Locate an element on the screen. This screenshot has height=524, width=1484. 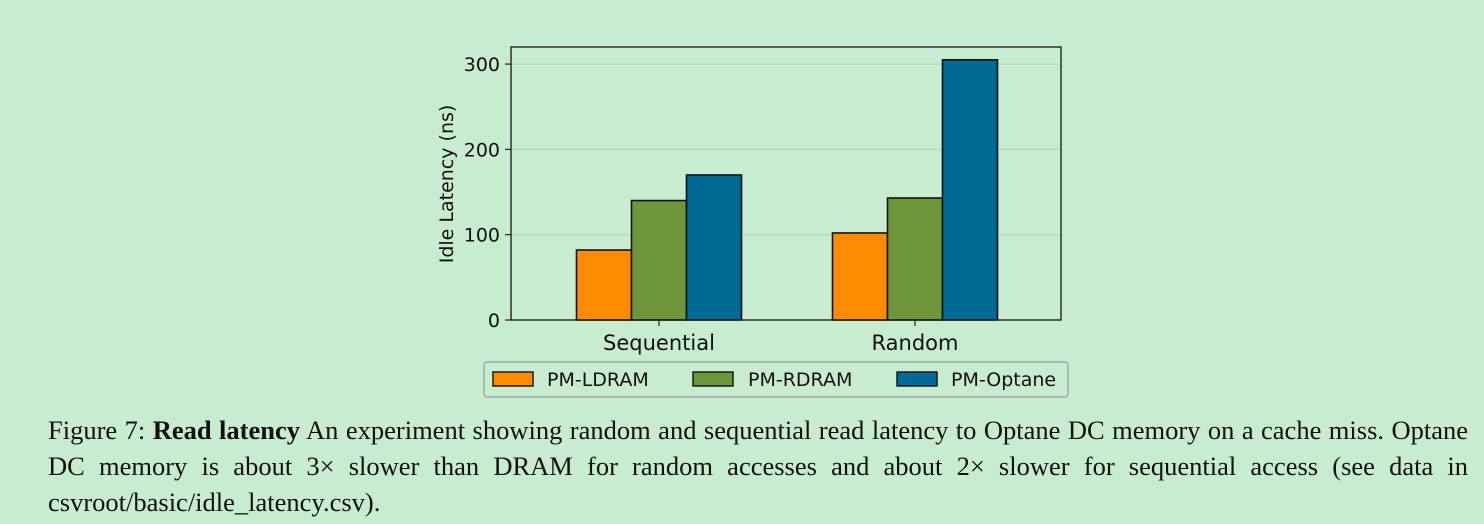
legend: PM-LDRAM PM-RDRAM PM-Optane is located at coordinates (776, 379).